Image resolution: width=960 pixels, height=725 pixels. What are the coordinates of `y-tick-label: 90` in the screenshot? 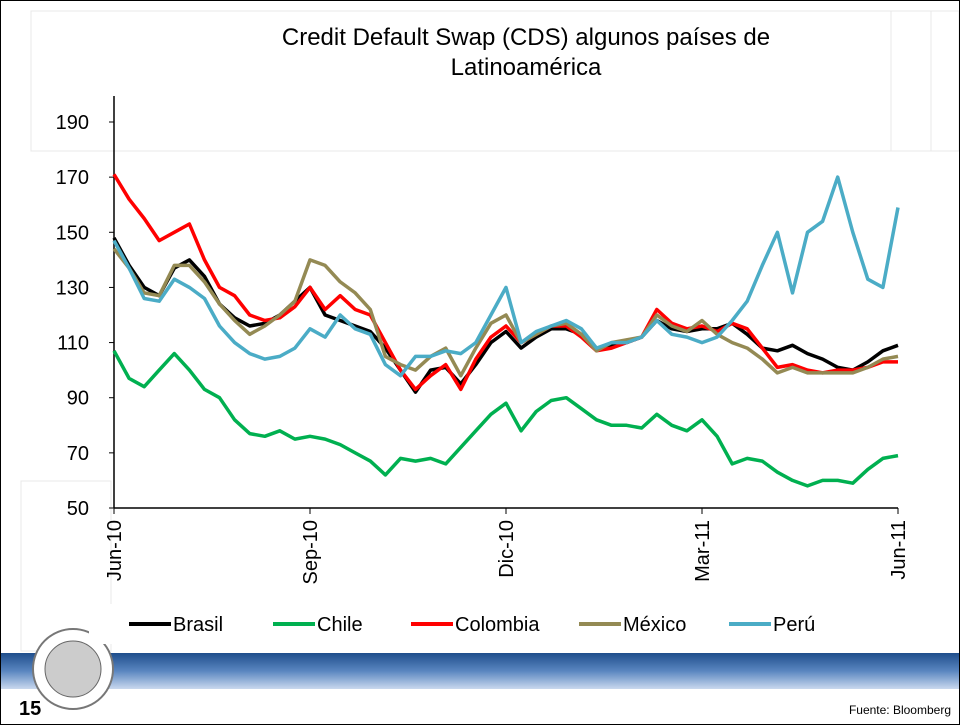 It's located at (78, 399).